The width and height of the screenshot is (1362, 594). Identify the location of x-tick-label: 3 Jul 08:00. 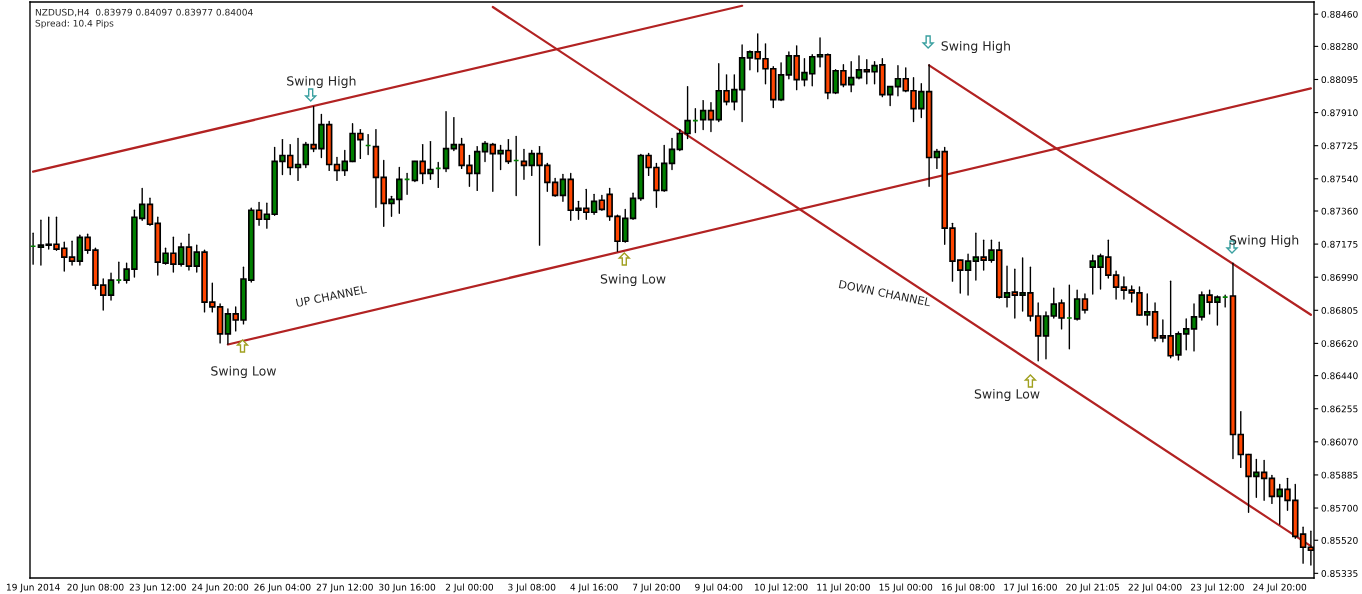
(532, 588).